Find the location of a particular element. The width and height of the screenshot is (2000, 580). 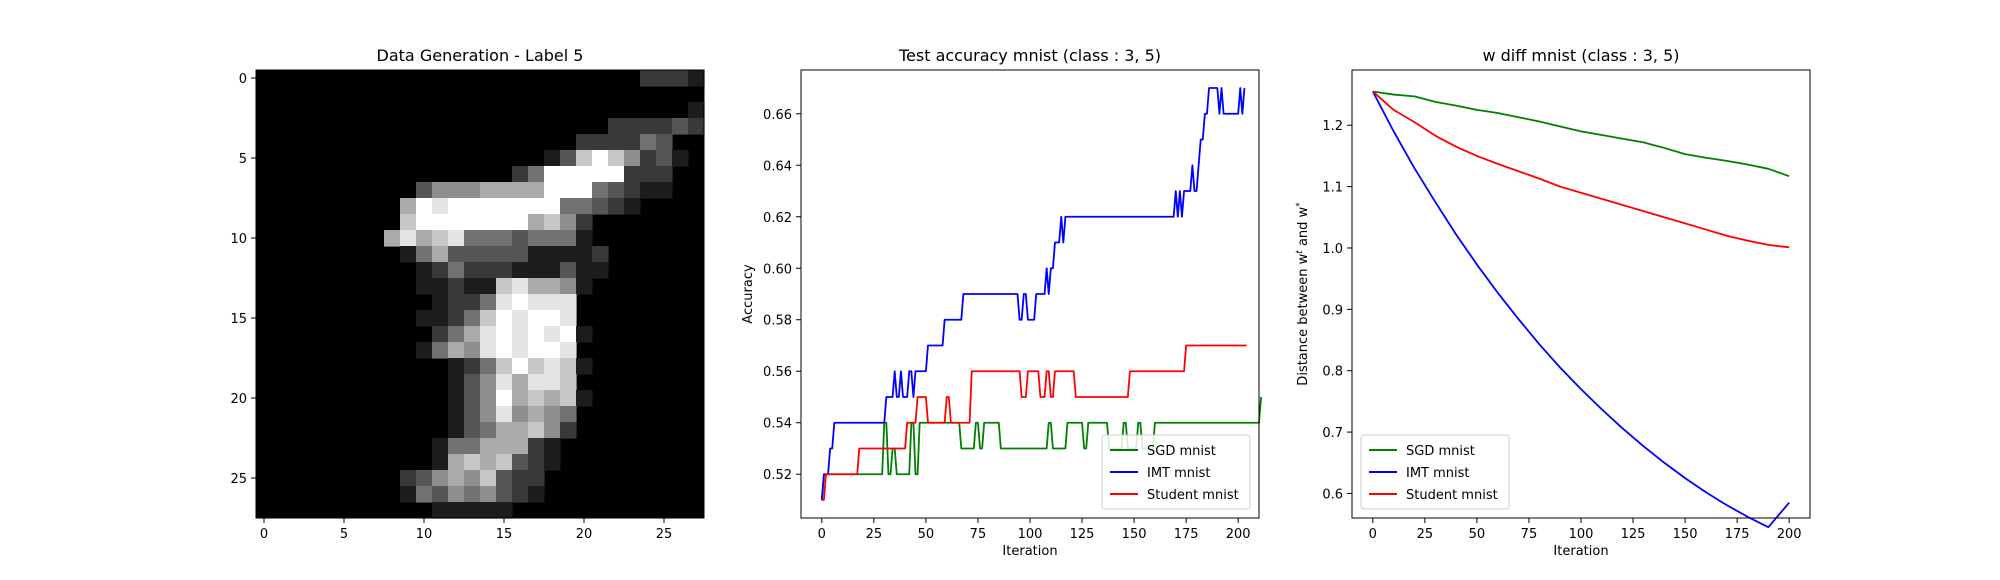

y-tick-label: 0.66 is located at coordinates (777, 115).